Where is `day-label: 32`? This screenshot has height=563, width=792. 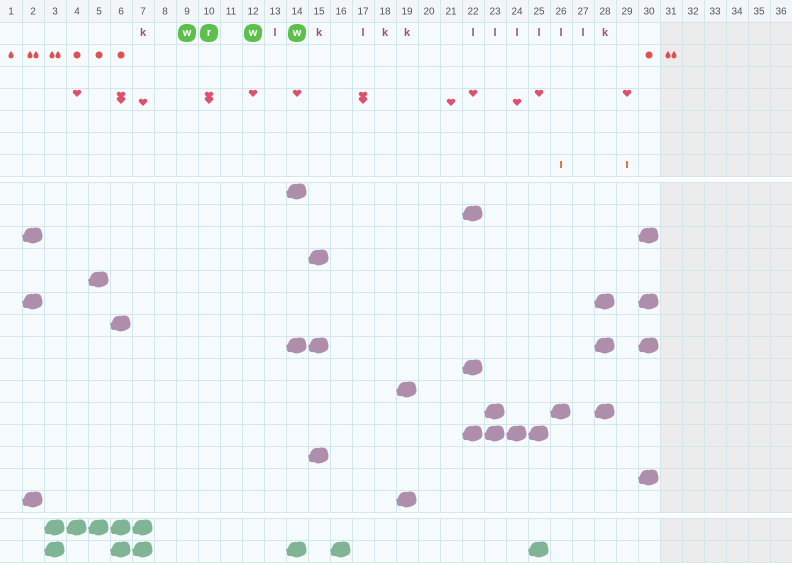 day-label: 32 is located at coordinates (693, 12).